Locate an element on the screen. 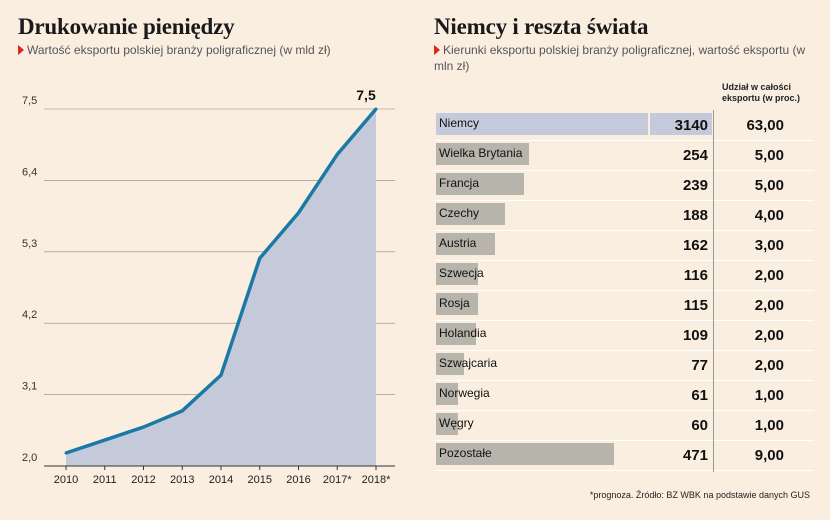  right-chart-title: Niemcy i reszta świata is located at coordinates (541, 26).